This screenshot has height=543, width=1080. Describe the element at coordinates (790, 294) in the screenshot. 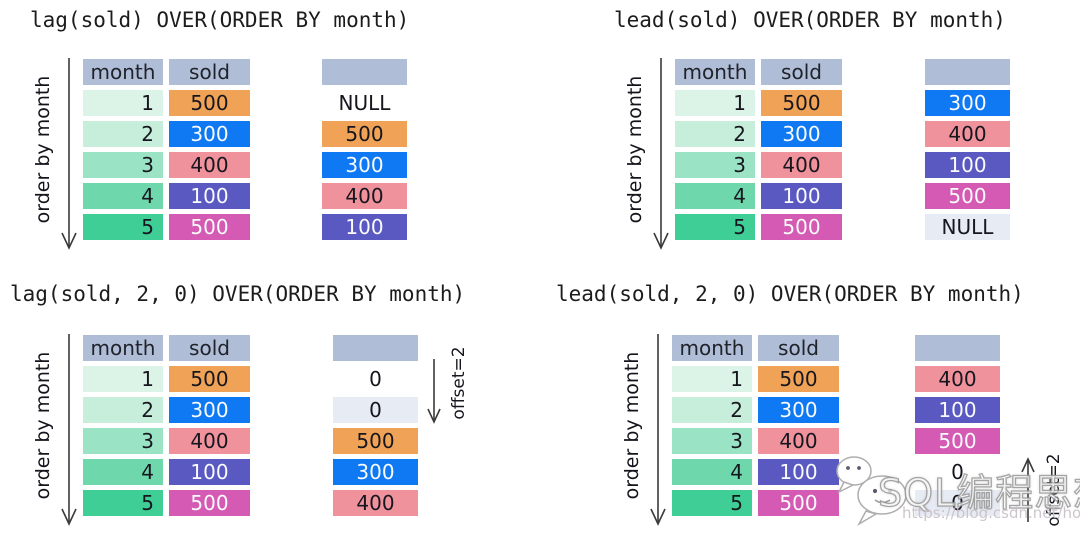

I see `panel-title: lead(sold, 2, 0) OVER(ORDER BY month)` at that location.